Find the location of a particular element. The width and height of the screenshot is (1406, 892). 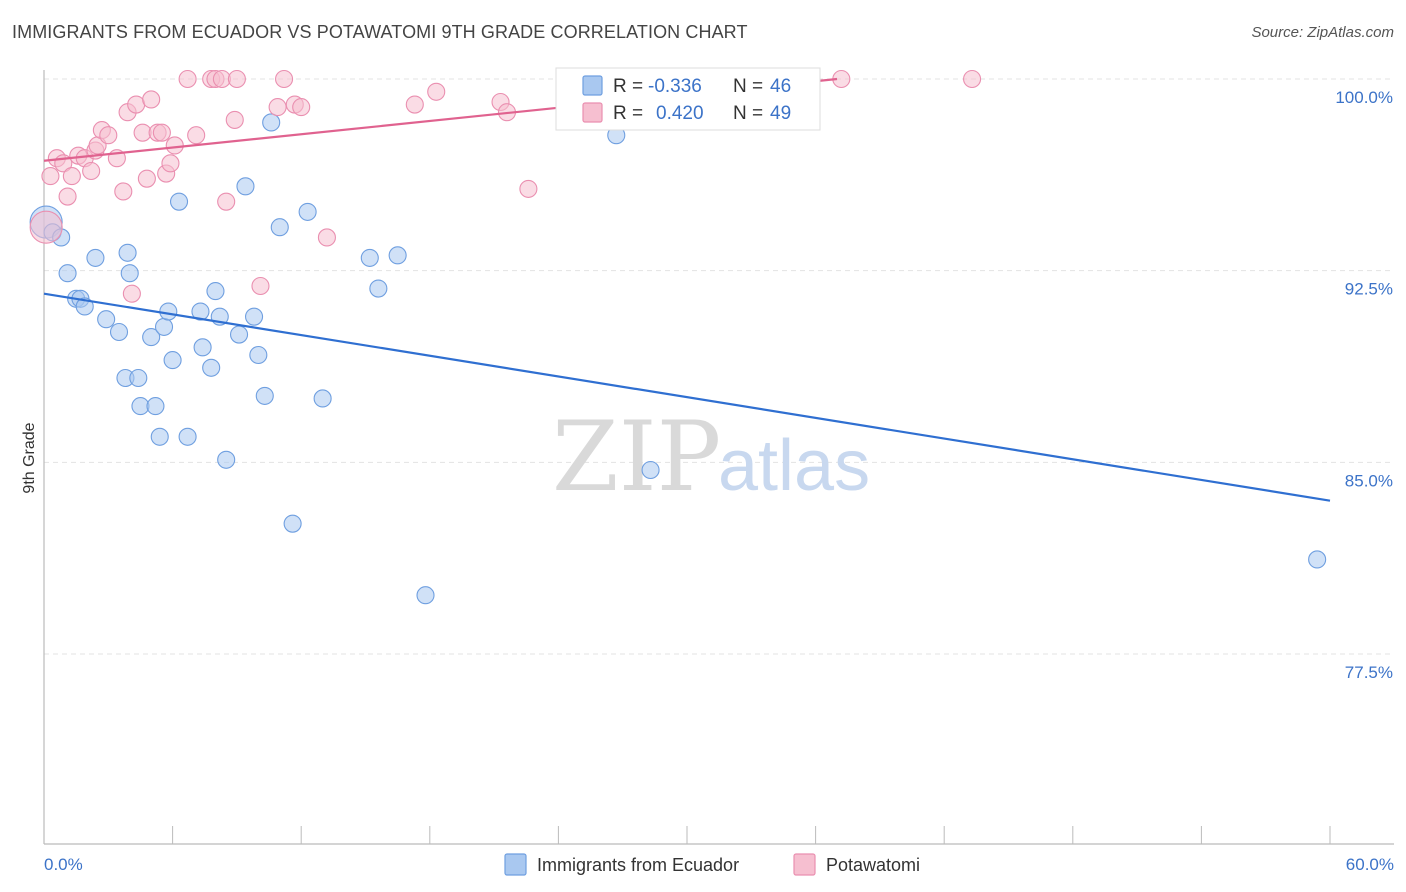

stats-legend: R = -0.336 N = 46 R = 0.420 N = 49 is located at coordinates (688, 99).